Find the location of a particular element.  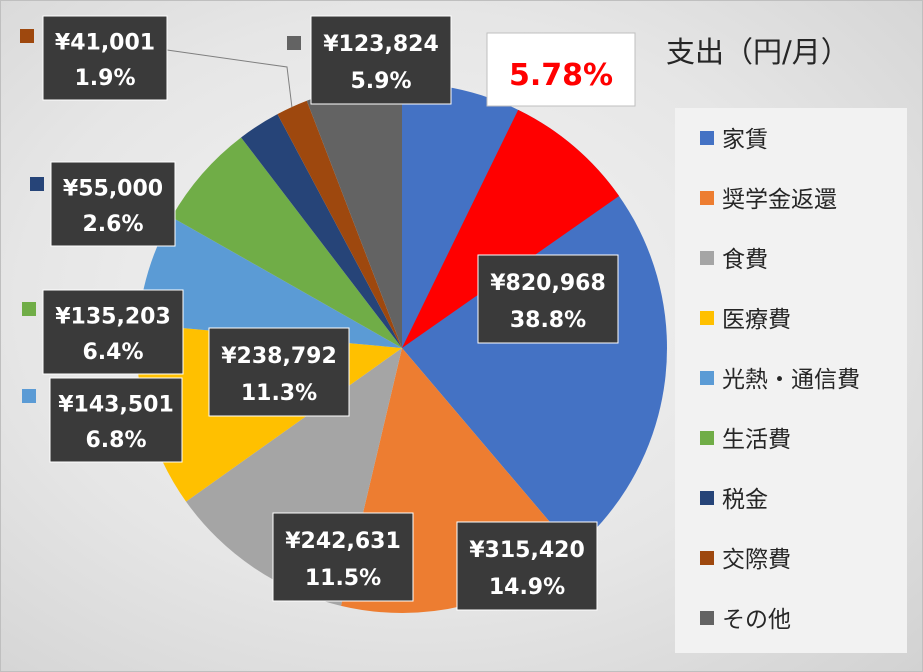

legend-item-4: 光熱・通信費 is located at coordinates (780, 380).